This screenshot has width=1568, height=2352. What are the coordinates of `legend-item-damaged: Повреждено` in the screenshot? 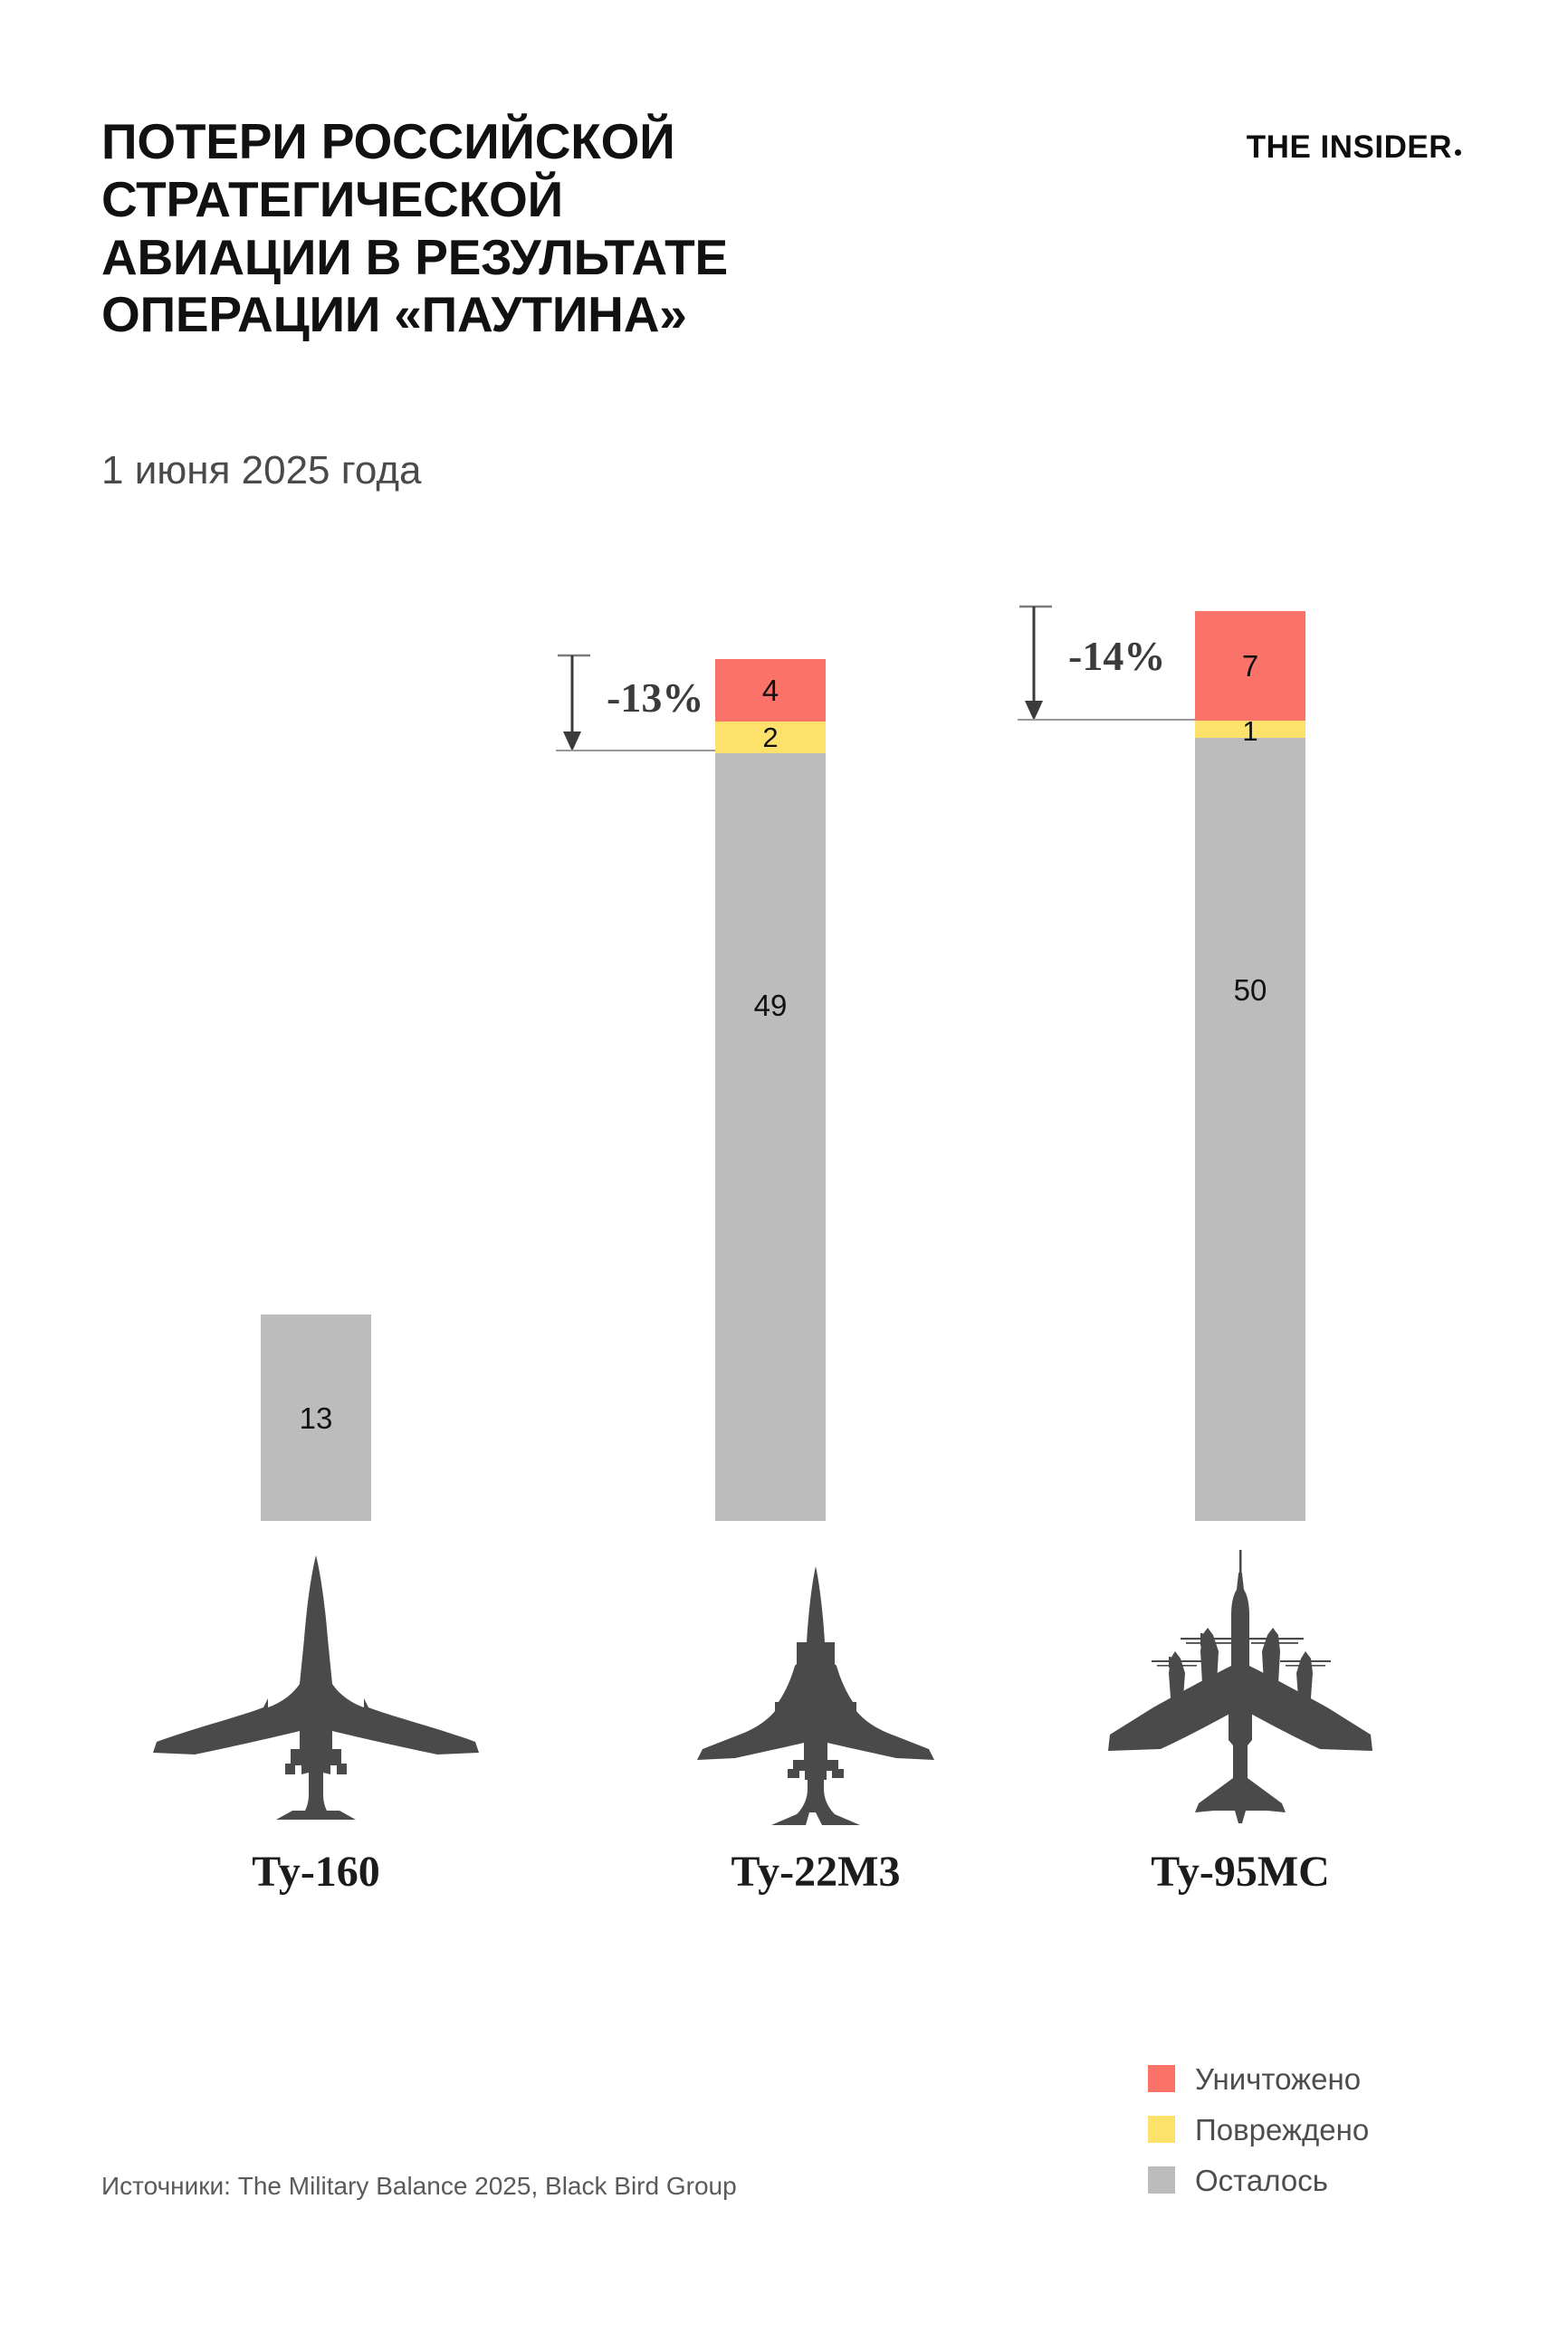 It's located at (1320, 2129).